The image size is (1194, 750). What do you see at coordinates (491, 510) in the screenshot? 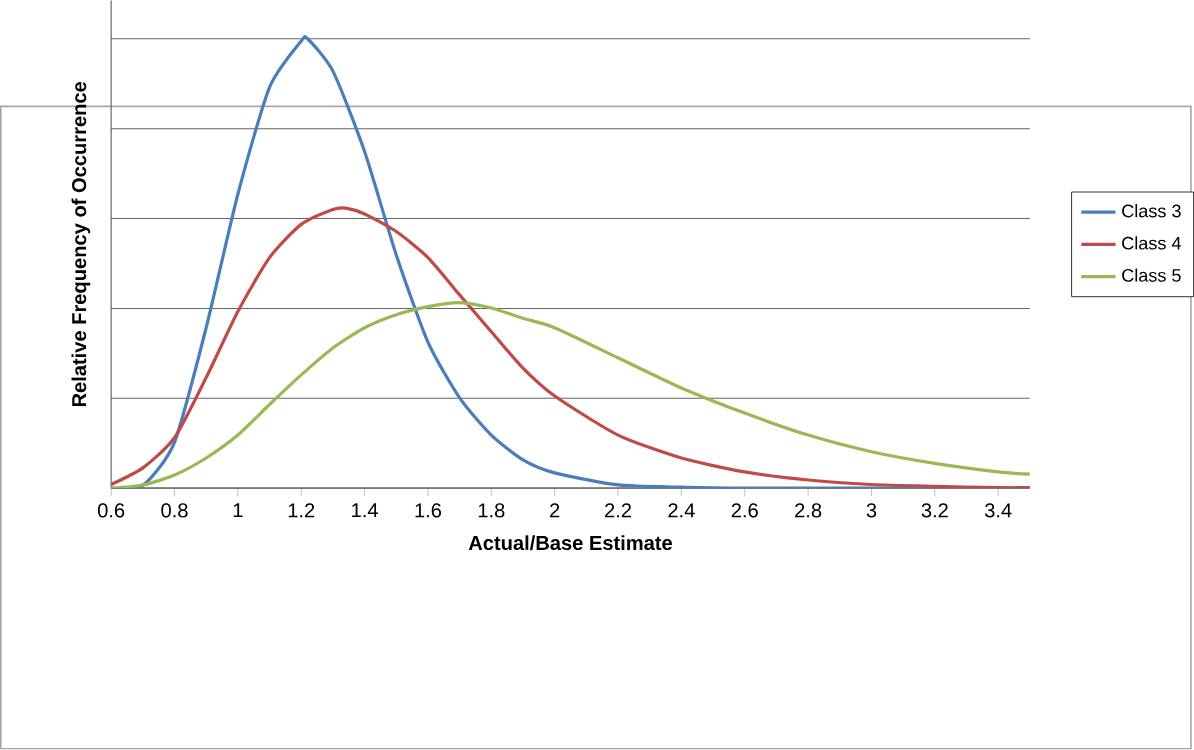
I see `x-tick-label: 1.8` at bounding box center [491, 510].